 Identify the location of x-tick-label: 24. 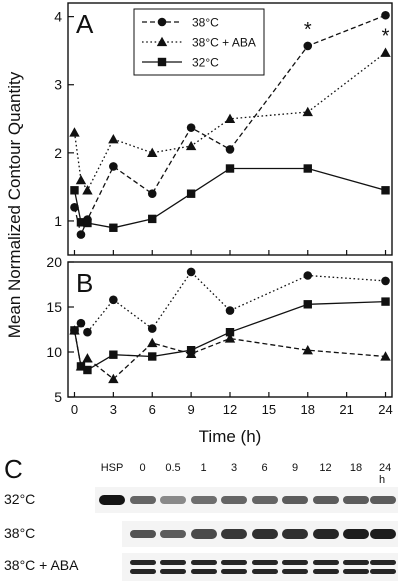
(385, 409).